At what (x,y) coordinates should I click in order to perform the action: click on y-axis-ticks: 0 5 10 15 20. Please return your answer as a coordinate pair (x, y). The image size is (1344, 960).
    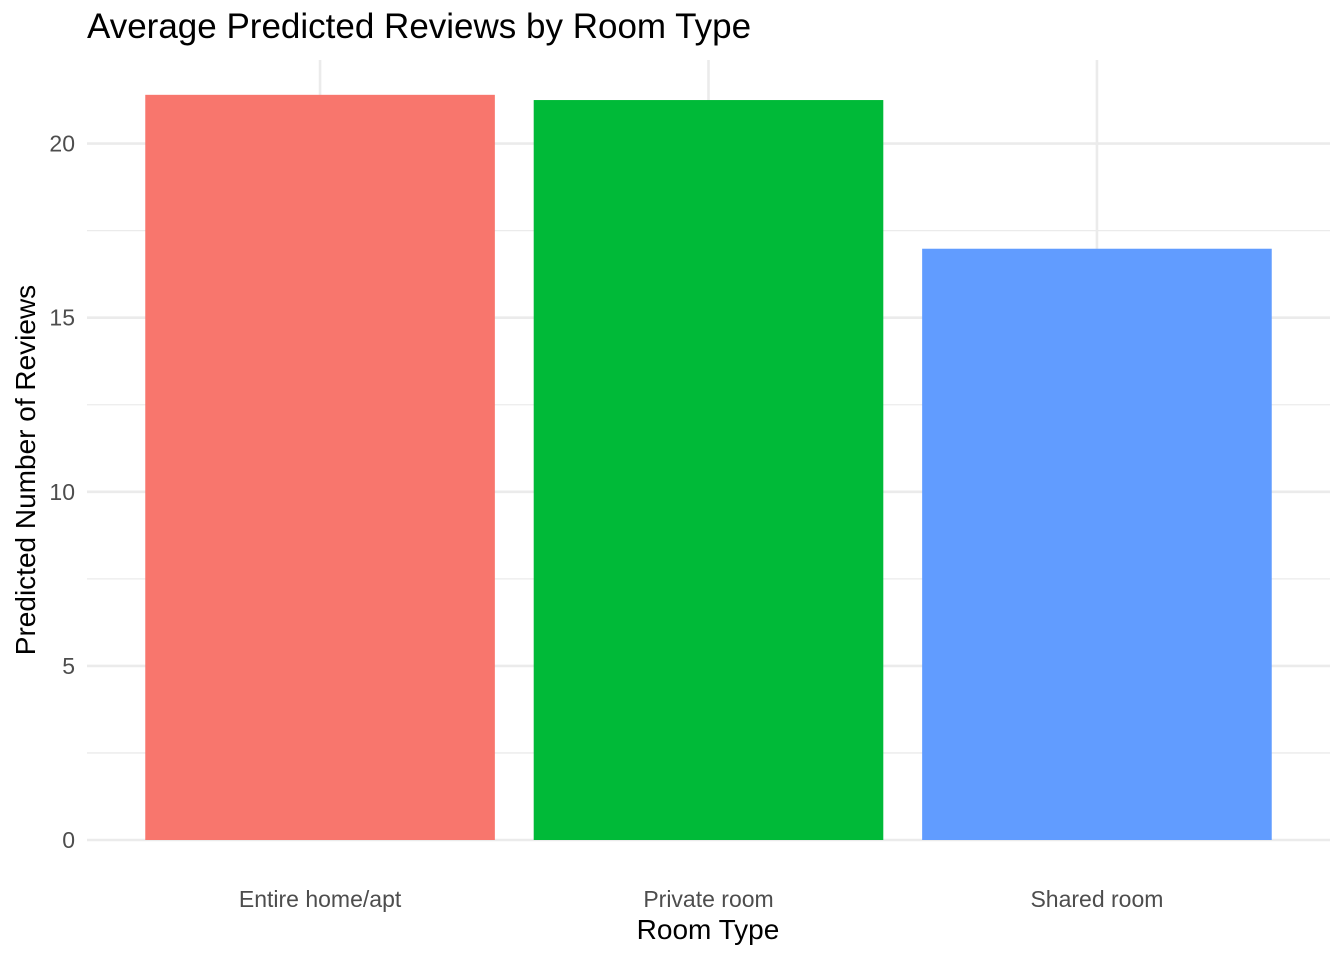
    Looking at the image, I should click on (62, 492).